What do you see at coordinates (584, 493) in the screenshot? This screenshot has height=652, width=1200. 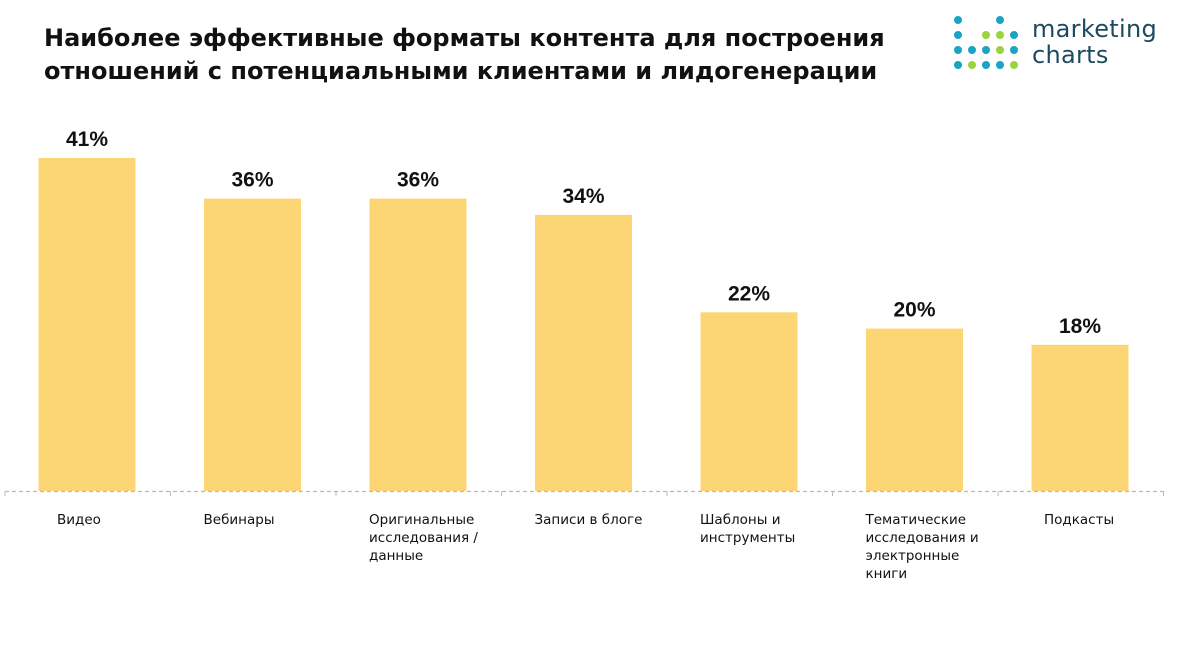 I see `x-axis` at bounding box center [584, 493].